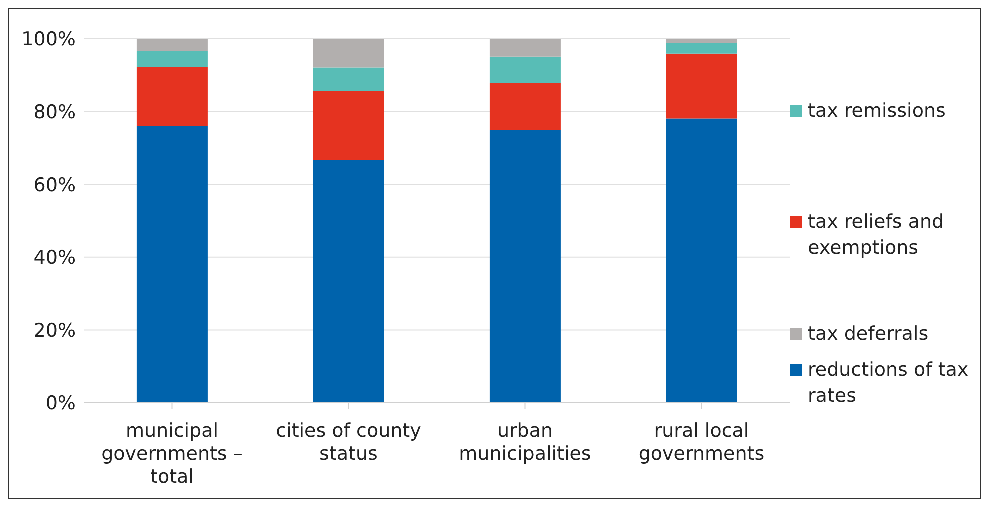 This screenshot has width=989, height=507. I want to click on x-tick-label: cities of county status, so click(349, 442).